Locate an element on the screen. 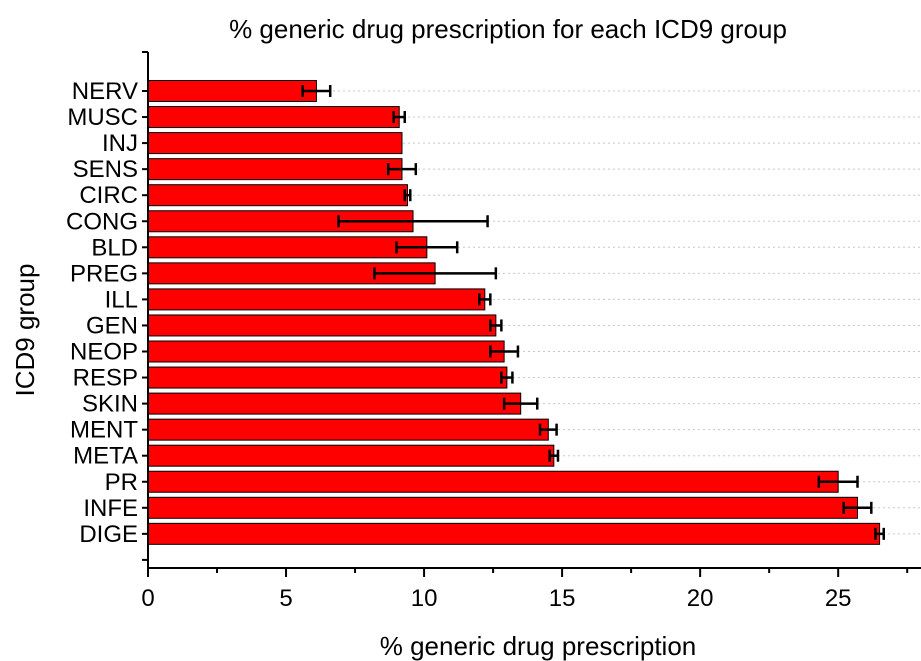  error-bar-preg is located at coordinates (435, 273).